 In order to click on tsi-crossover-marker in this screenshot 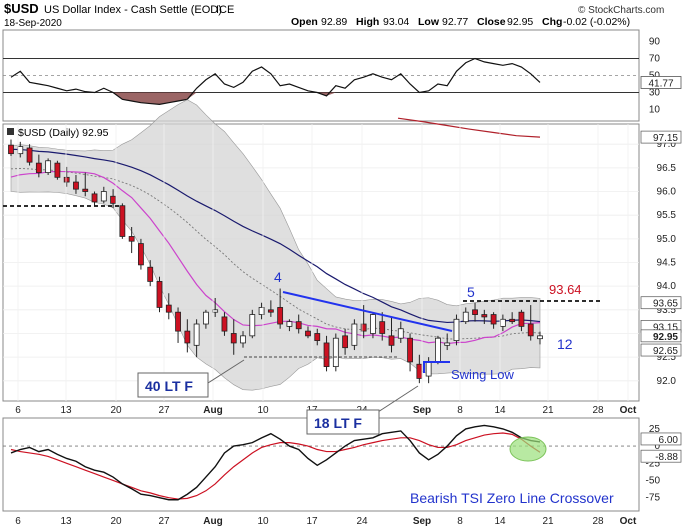, I will do `click(528, 449)`.